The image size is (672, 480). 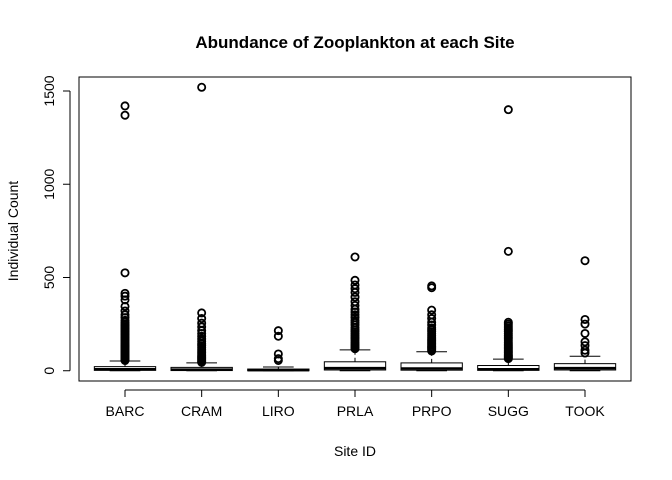 I want to click on chart-title: Abundance of Zooplankton at each Site, so click(x=354, y=42).